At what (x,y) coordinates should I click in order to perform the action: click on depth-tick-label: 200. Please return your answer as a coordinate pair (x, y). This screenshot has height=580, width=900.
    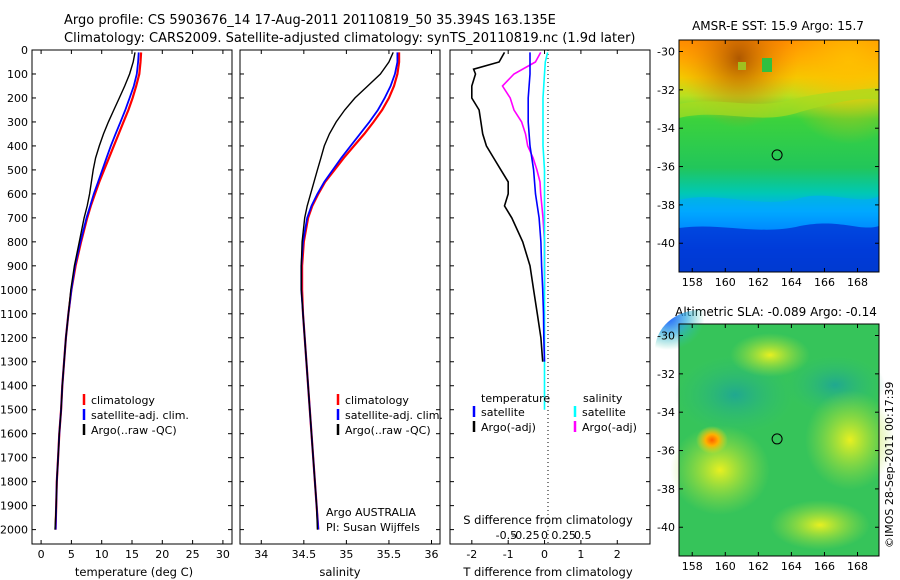
    Looking at the image, I should click on (17, 98).